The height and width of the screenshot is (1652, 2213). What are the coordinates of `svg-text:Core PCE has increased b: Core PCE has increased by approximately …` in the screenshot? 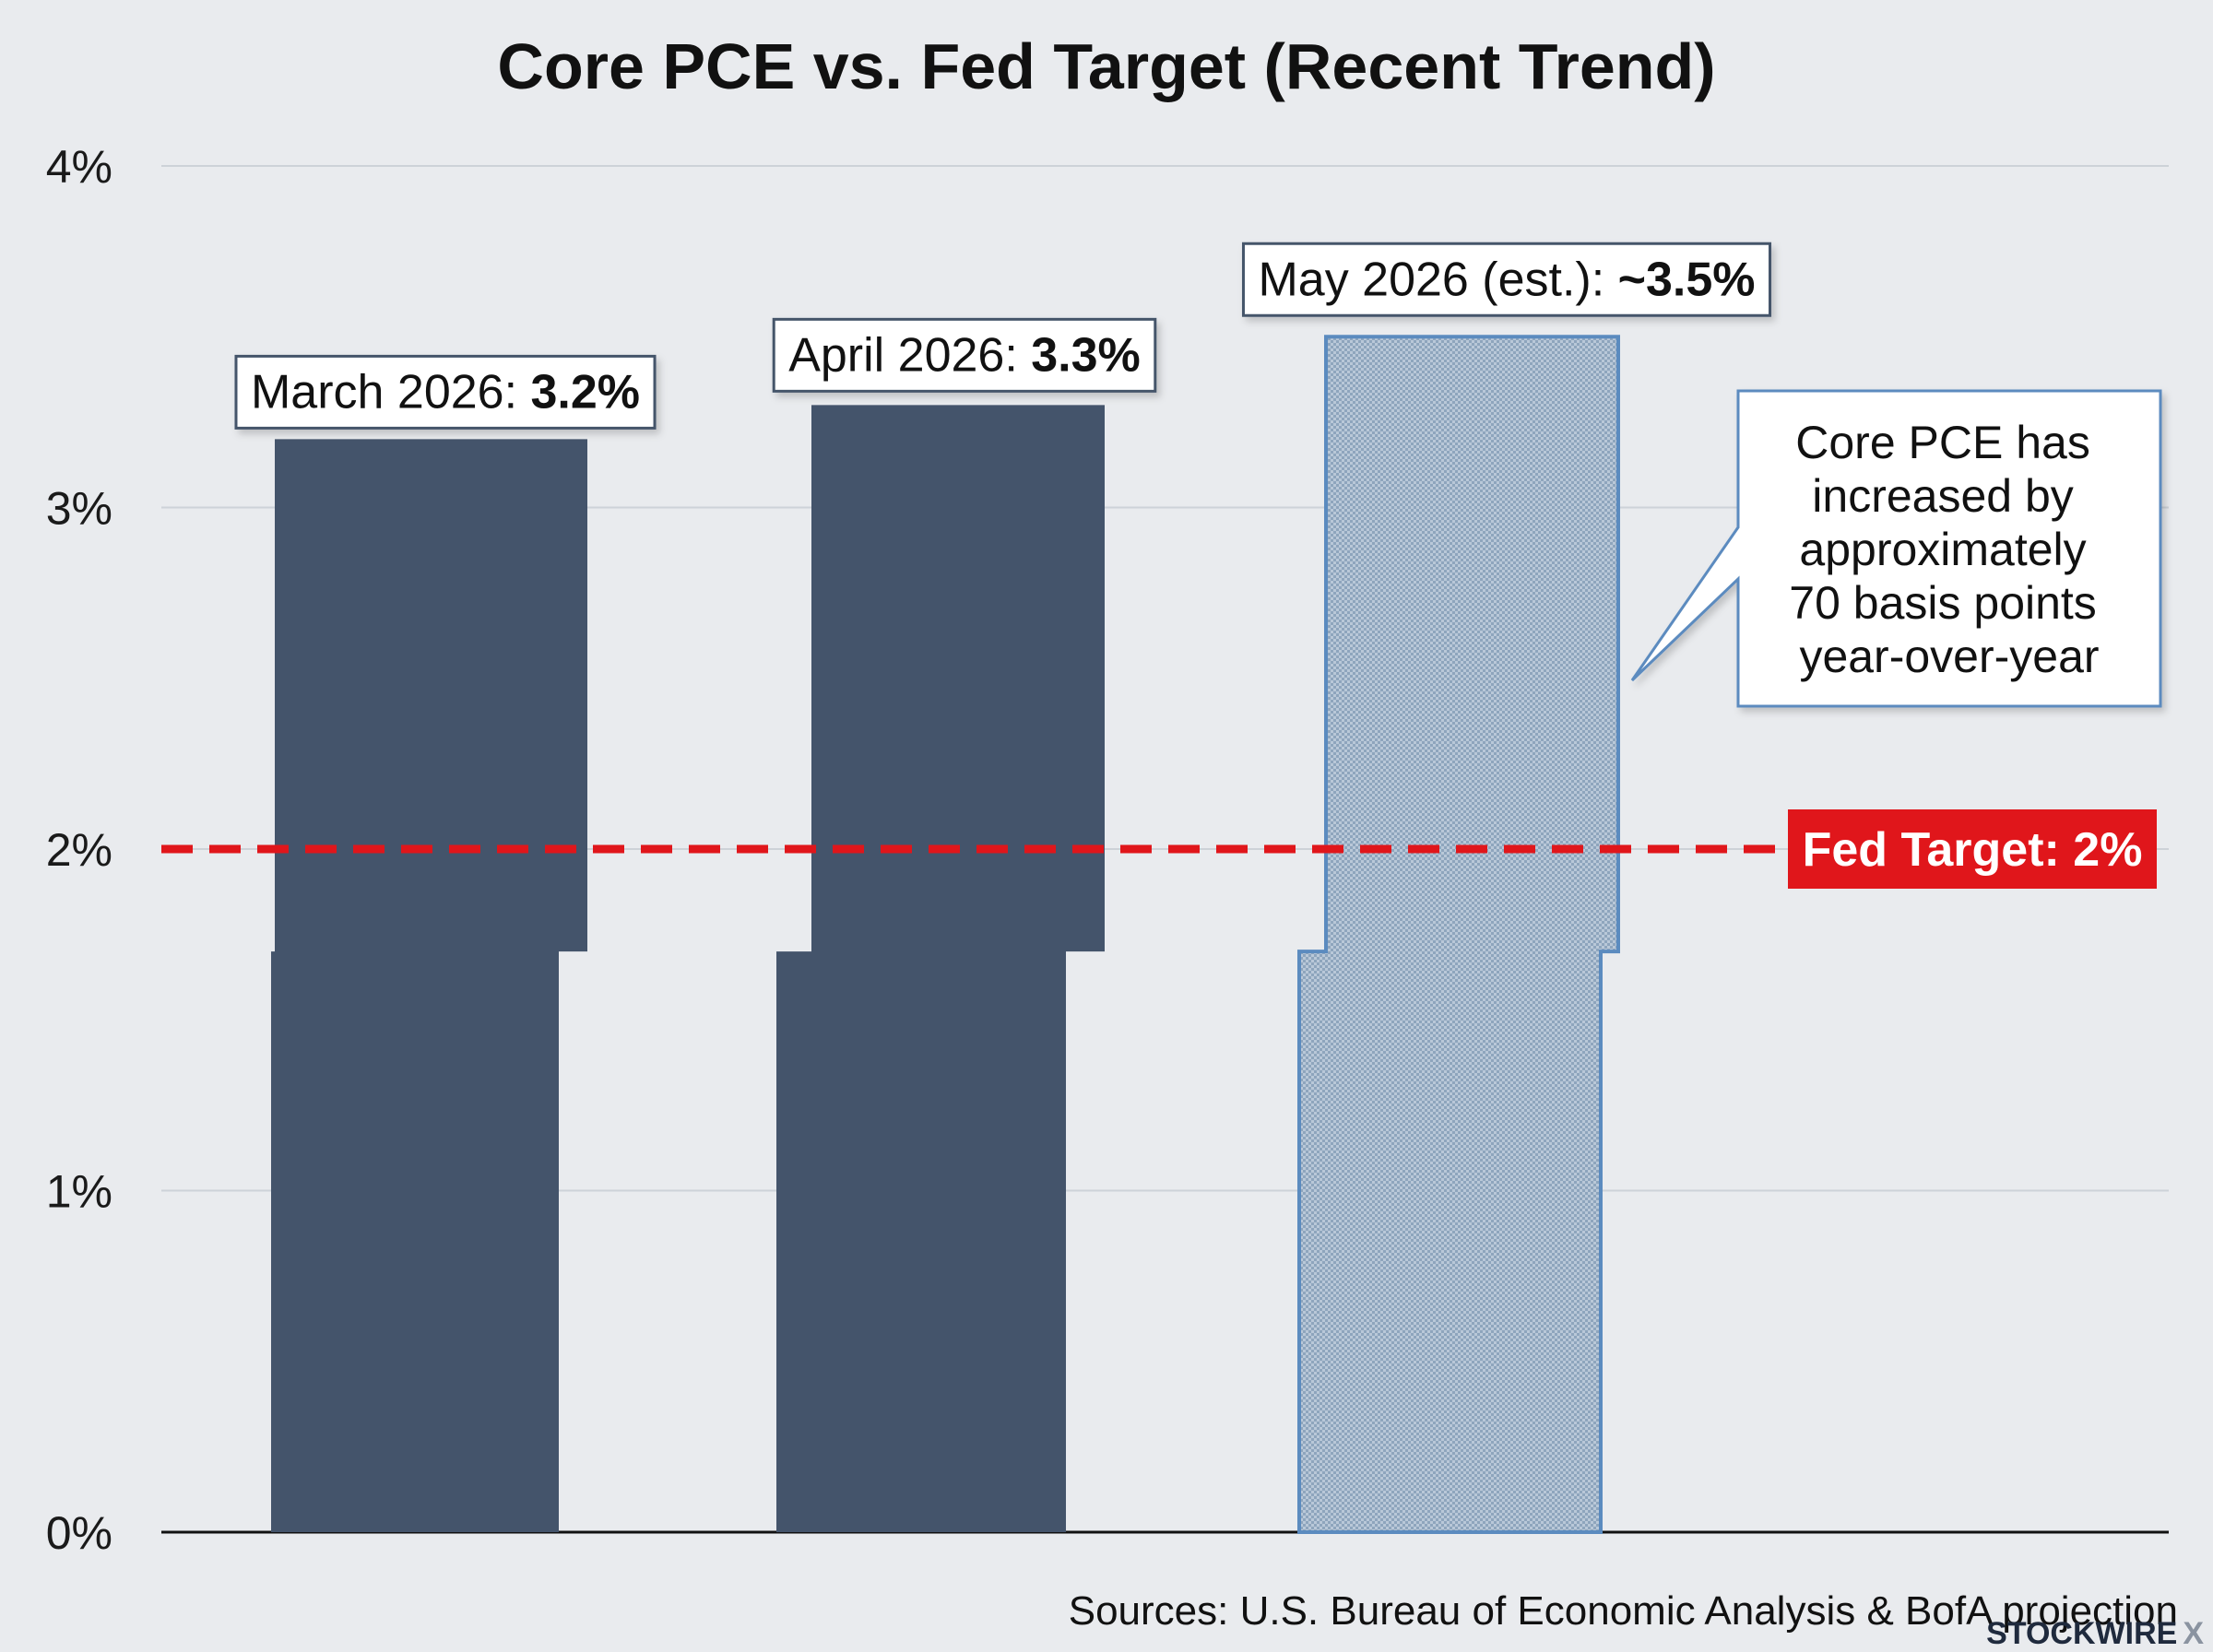 It's located at (1949, 549).